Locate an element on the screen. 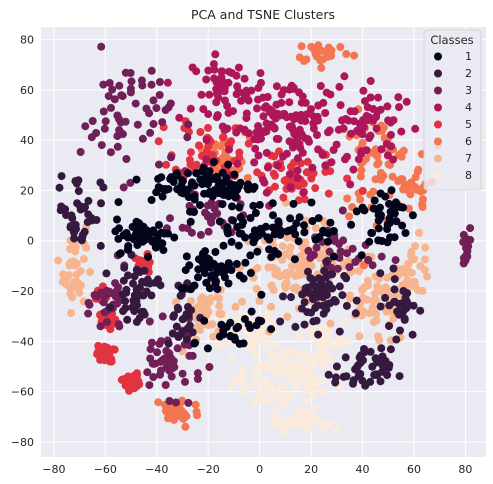  x-tick-label: −60 is located at coordinates (105, 469).